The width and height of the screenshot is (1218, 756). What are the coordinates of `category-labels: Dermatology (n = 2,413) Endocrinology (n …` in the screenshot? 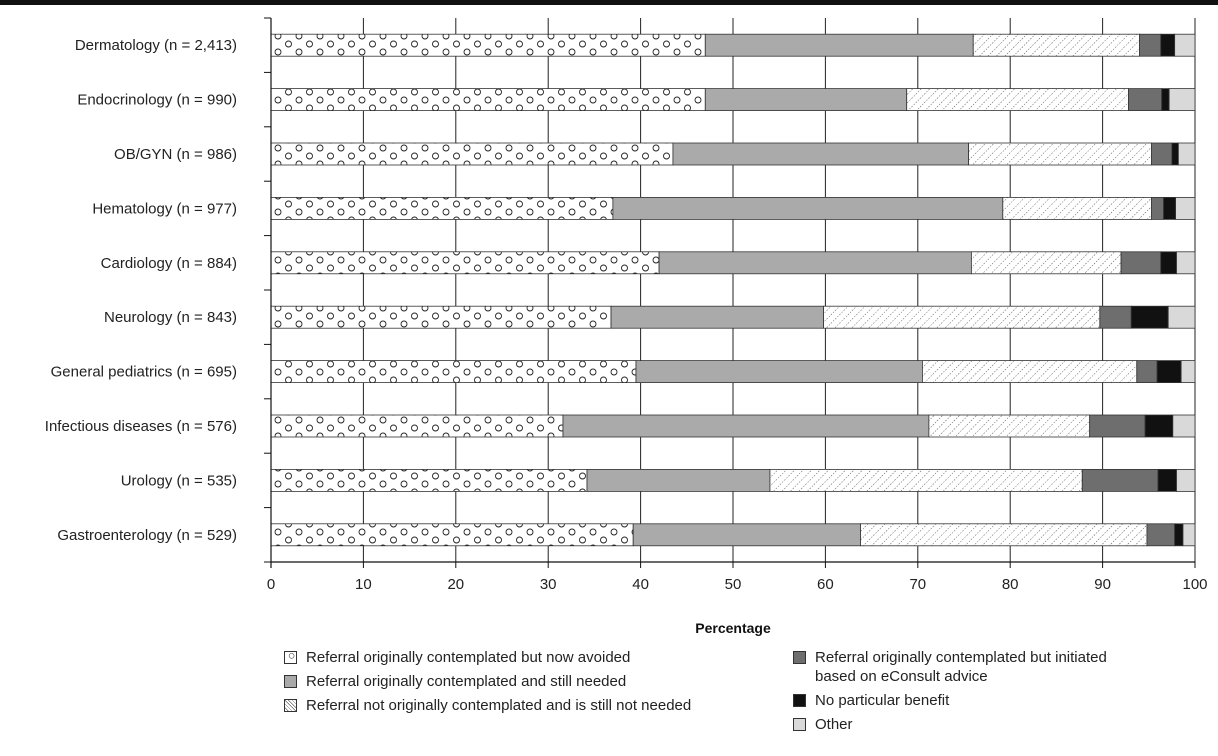 It's located at (141, 290).